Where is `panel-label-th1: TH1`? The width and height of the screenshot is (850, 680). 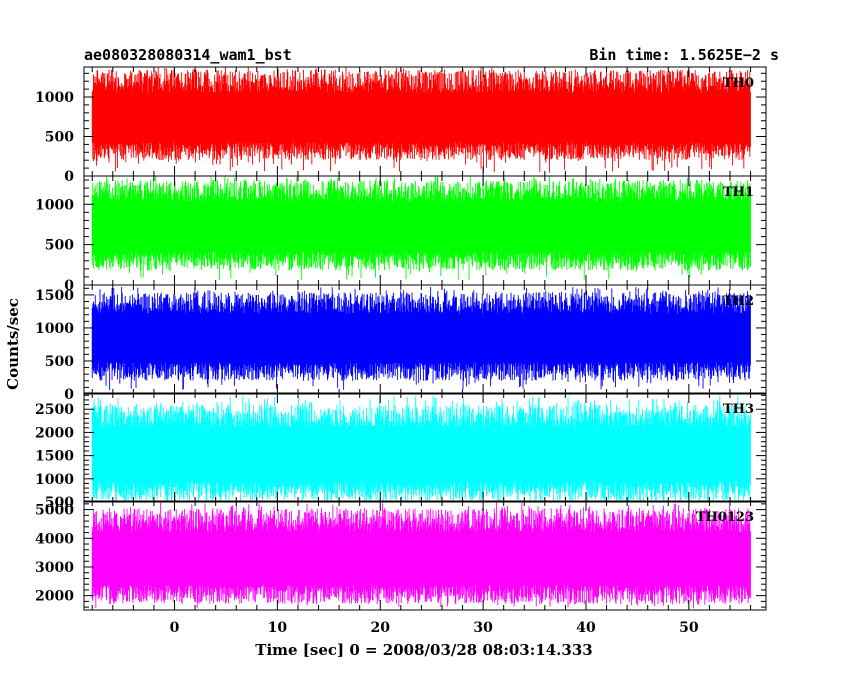
panel-label-th1: TH1 is located at coordinates (738, 192).